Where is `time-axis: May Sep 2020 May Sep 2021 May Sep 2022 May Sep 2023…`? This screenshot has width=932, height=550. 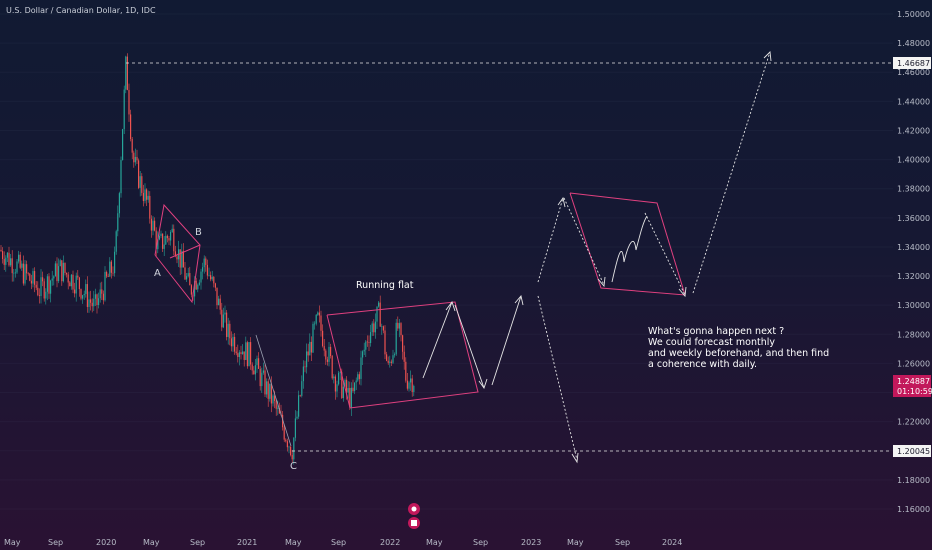 time-axis: May Sep 2020 May Sep 2021 May Sep 2022 May Sep 2023… is located at coordinates (343, 542).